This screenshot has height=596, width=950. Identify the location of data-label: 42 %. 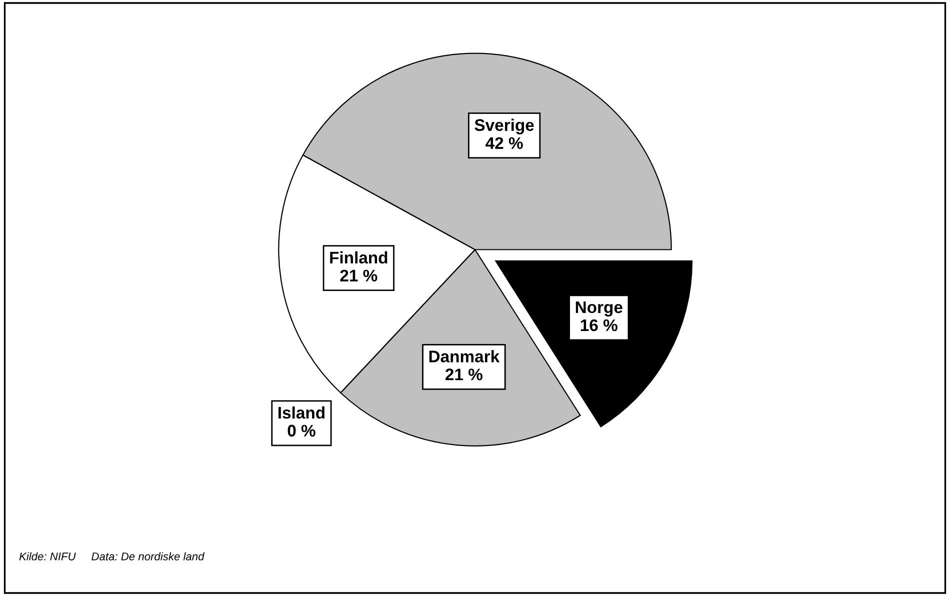
(504, 143).